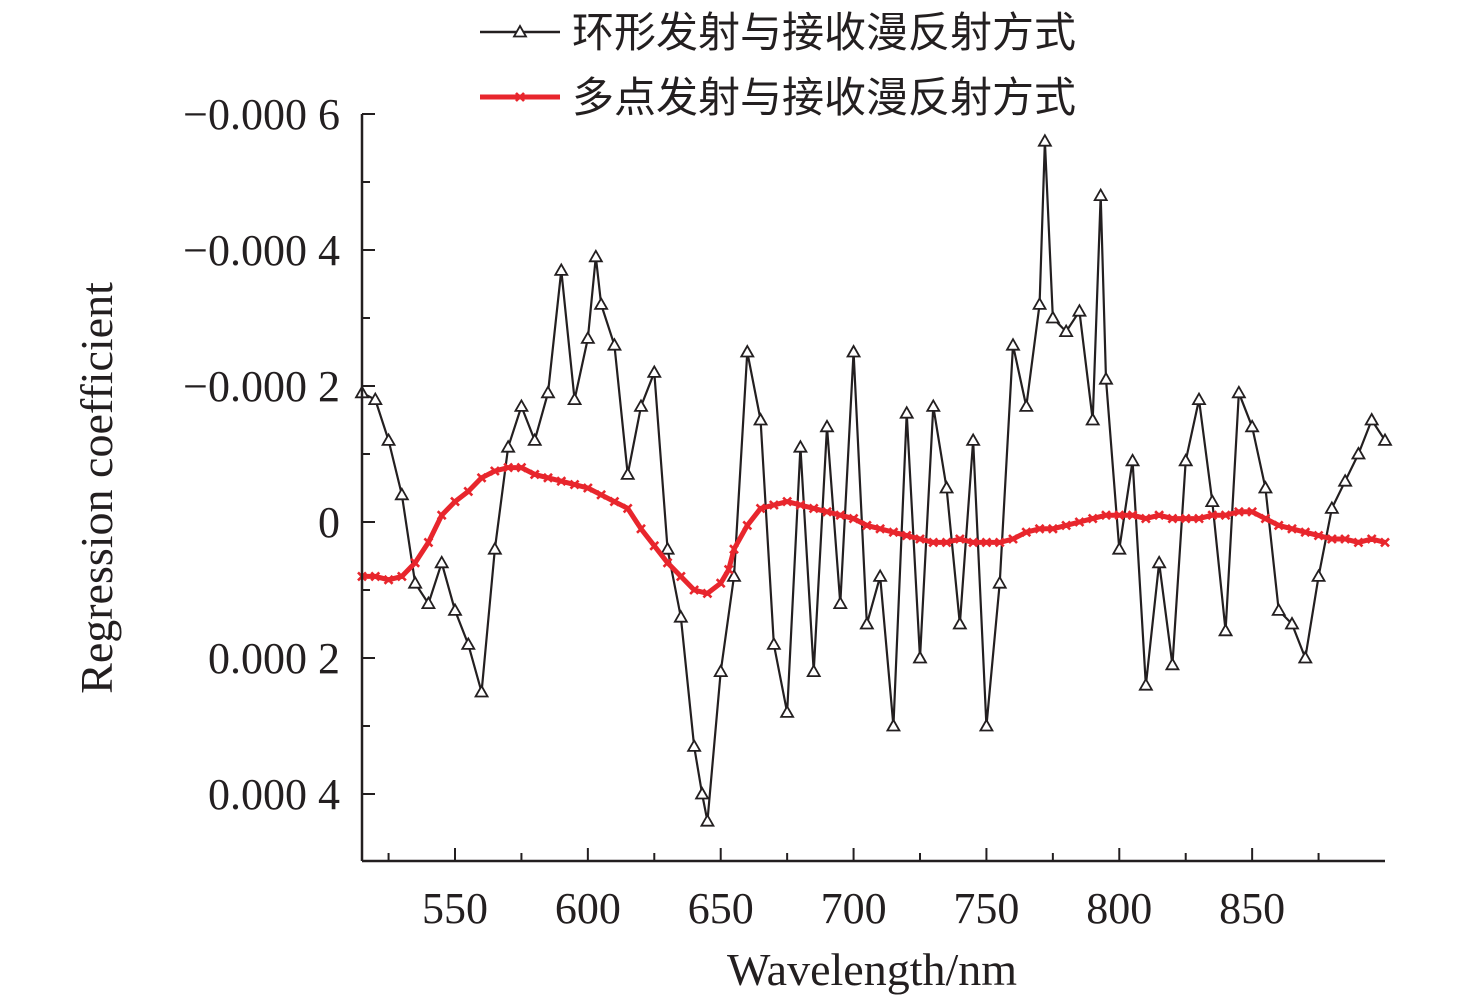 The width and height of the screenshot is (1476, 1002). I want to click on y-tick-label: −0.000 2, so click(261, 386).